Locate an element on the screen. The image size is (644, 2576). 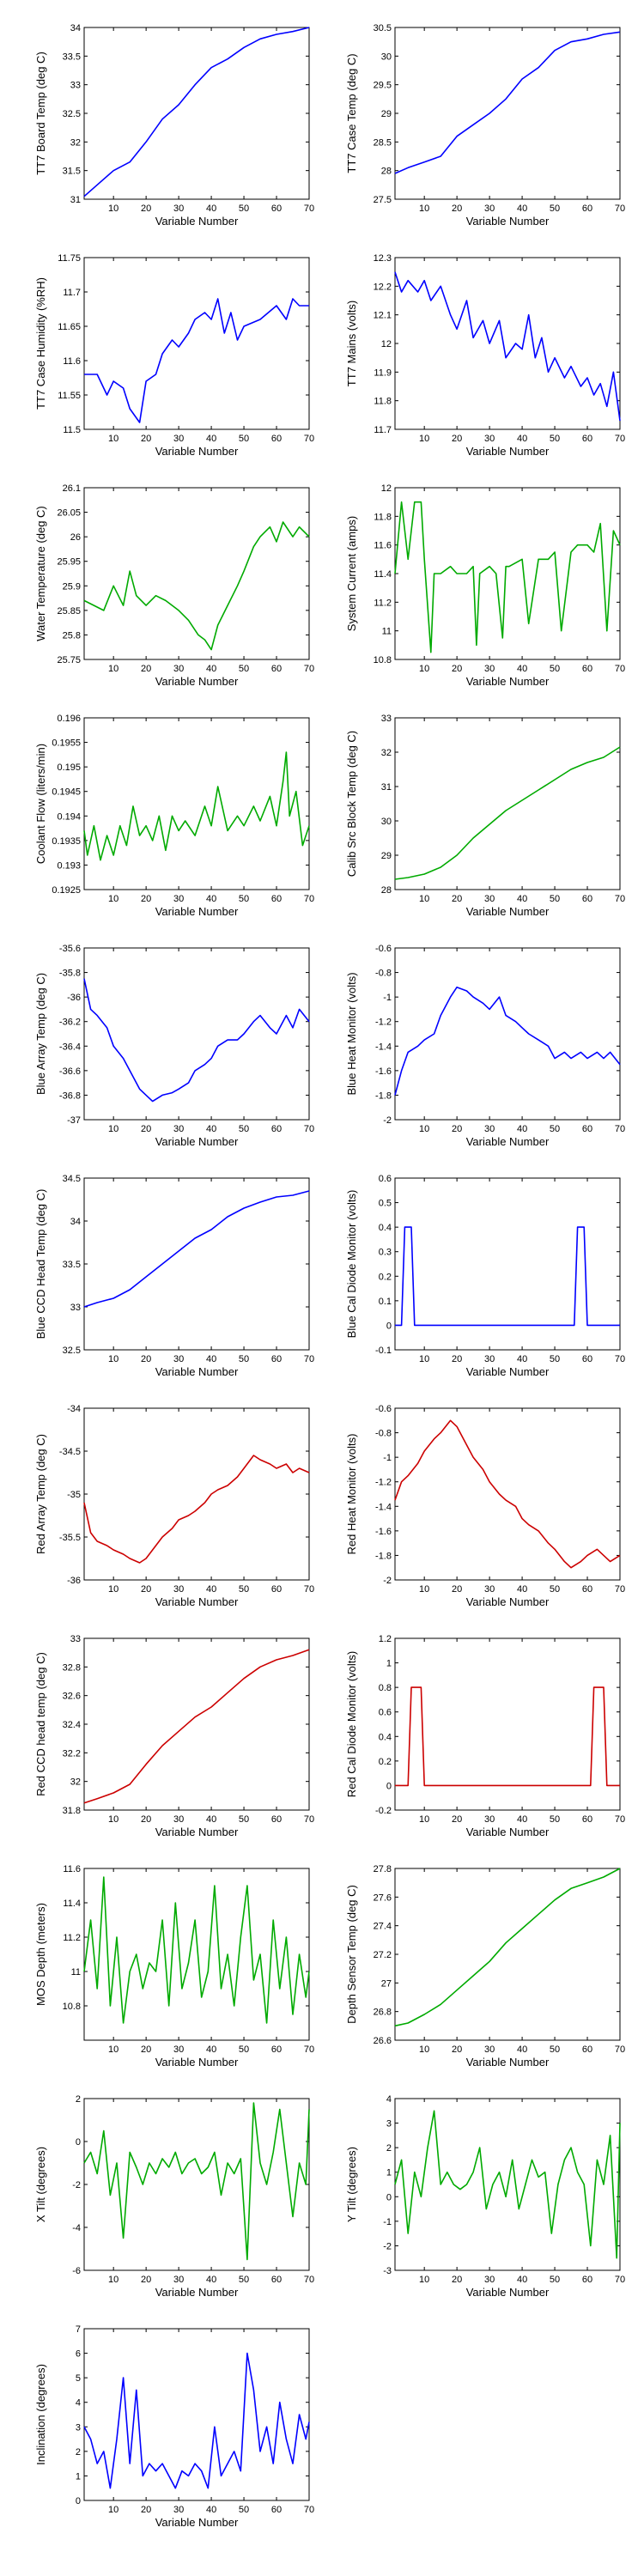
y-axis-label: TT7 Board Temp (deg C) is located at coordinates (40, 113).